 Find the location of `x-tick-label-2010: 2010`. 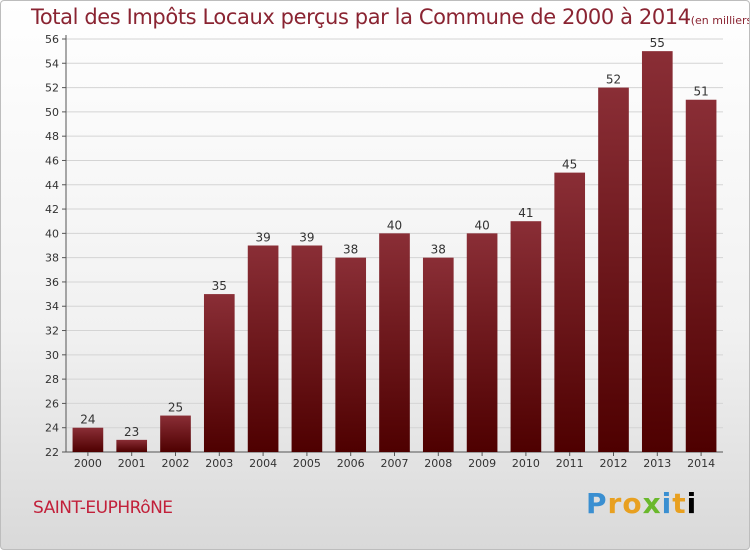

x-tick-label-2010: 2010 is located at coordinates (526, 463).